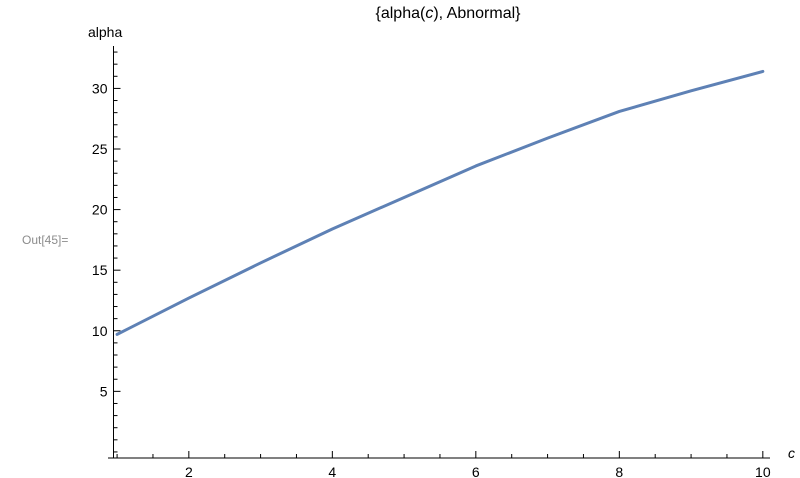  Describe the element at coordinates (443, 464) in the screenshot. I see `x-ticks: 2 4 6 8 10` at that location.